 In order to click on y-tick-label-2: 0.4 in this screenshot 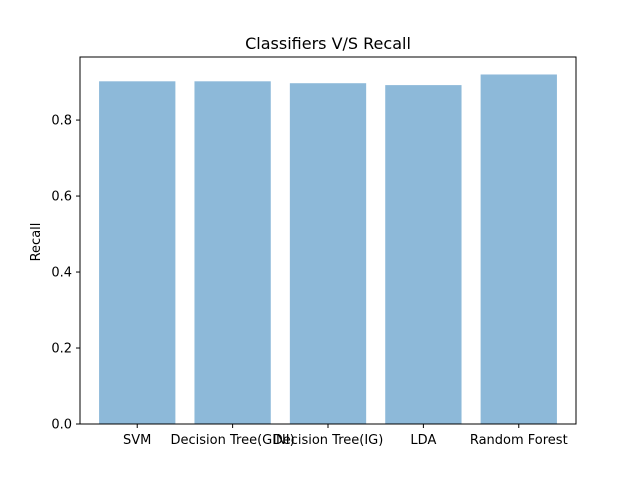, I will do `click(61, 273)`.